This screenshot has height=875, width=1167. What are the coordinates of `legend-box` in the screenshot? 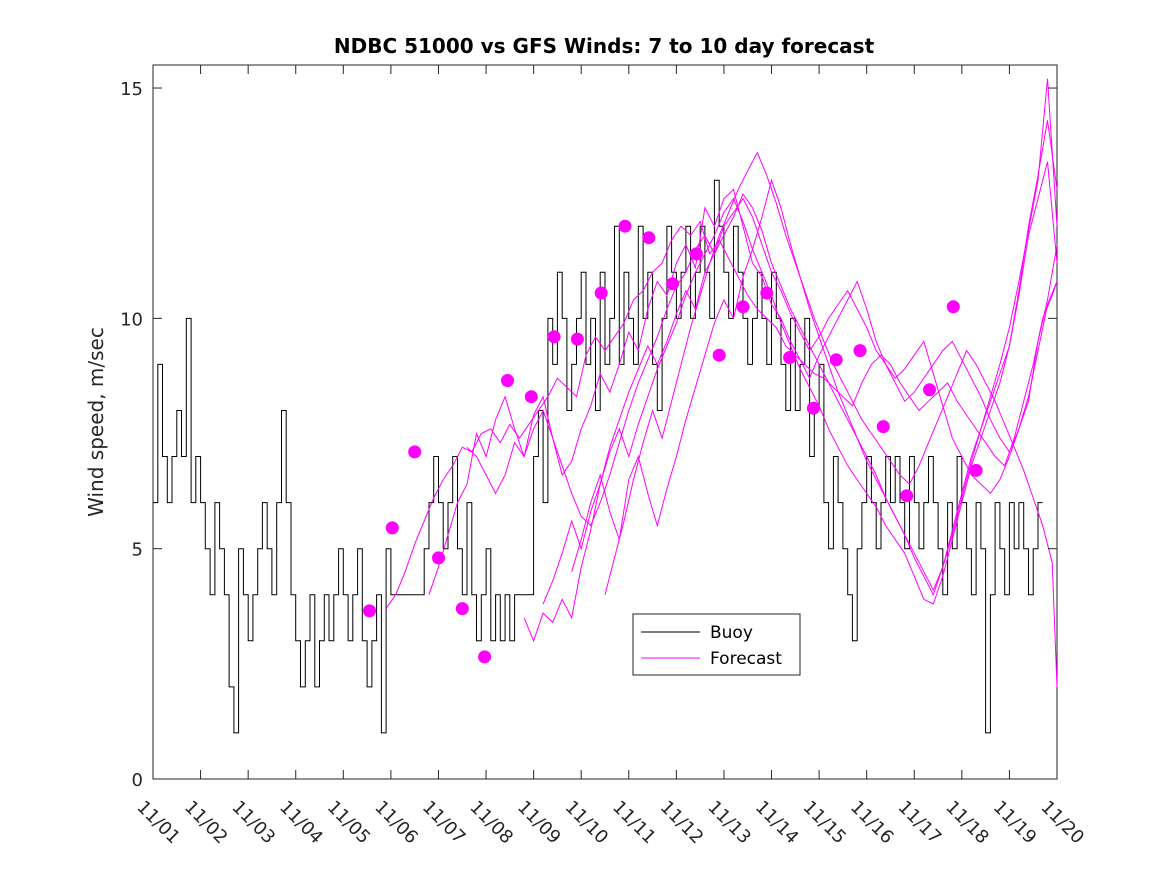 It's located at (716, 644).